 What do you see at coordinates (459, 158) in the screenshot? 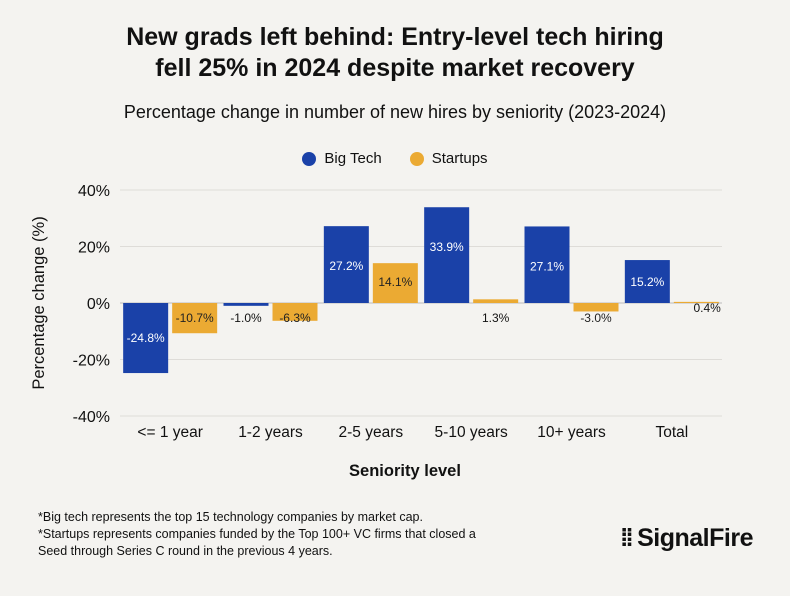
I see `legend-label: Startups` at bounding box center [459, 158].